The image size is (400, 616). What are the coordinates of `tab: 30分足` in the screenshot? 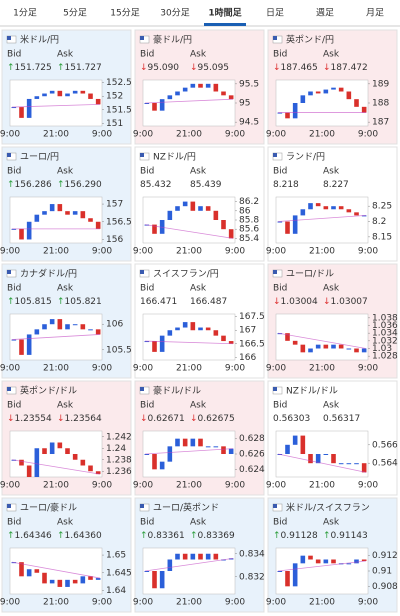 It's located at (174, 13).